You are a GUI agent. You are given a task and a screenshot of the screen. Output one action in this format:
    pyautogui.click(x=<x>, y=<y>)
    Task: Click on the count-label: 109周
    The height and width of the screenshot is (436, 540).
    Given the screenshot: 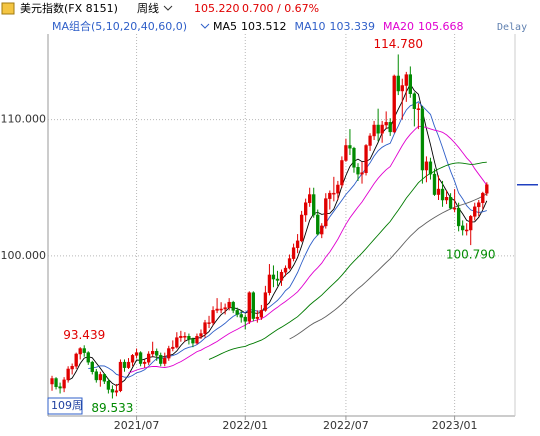 What is the action you would take?
    pyautogui.click(x=67, y=405)
    